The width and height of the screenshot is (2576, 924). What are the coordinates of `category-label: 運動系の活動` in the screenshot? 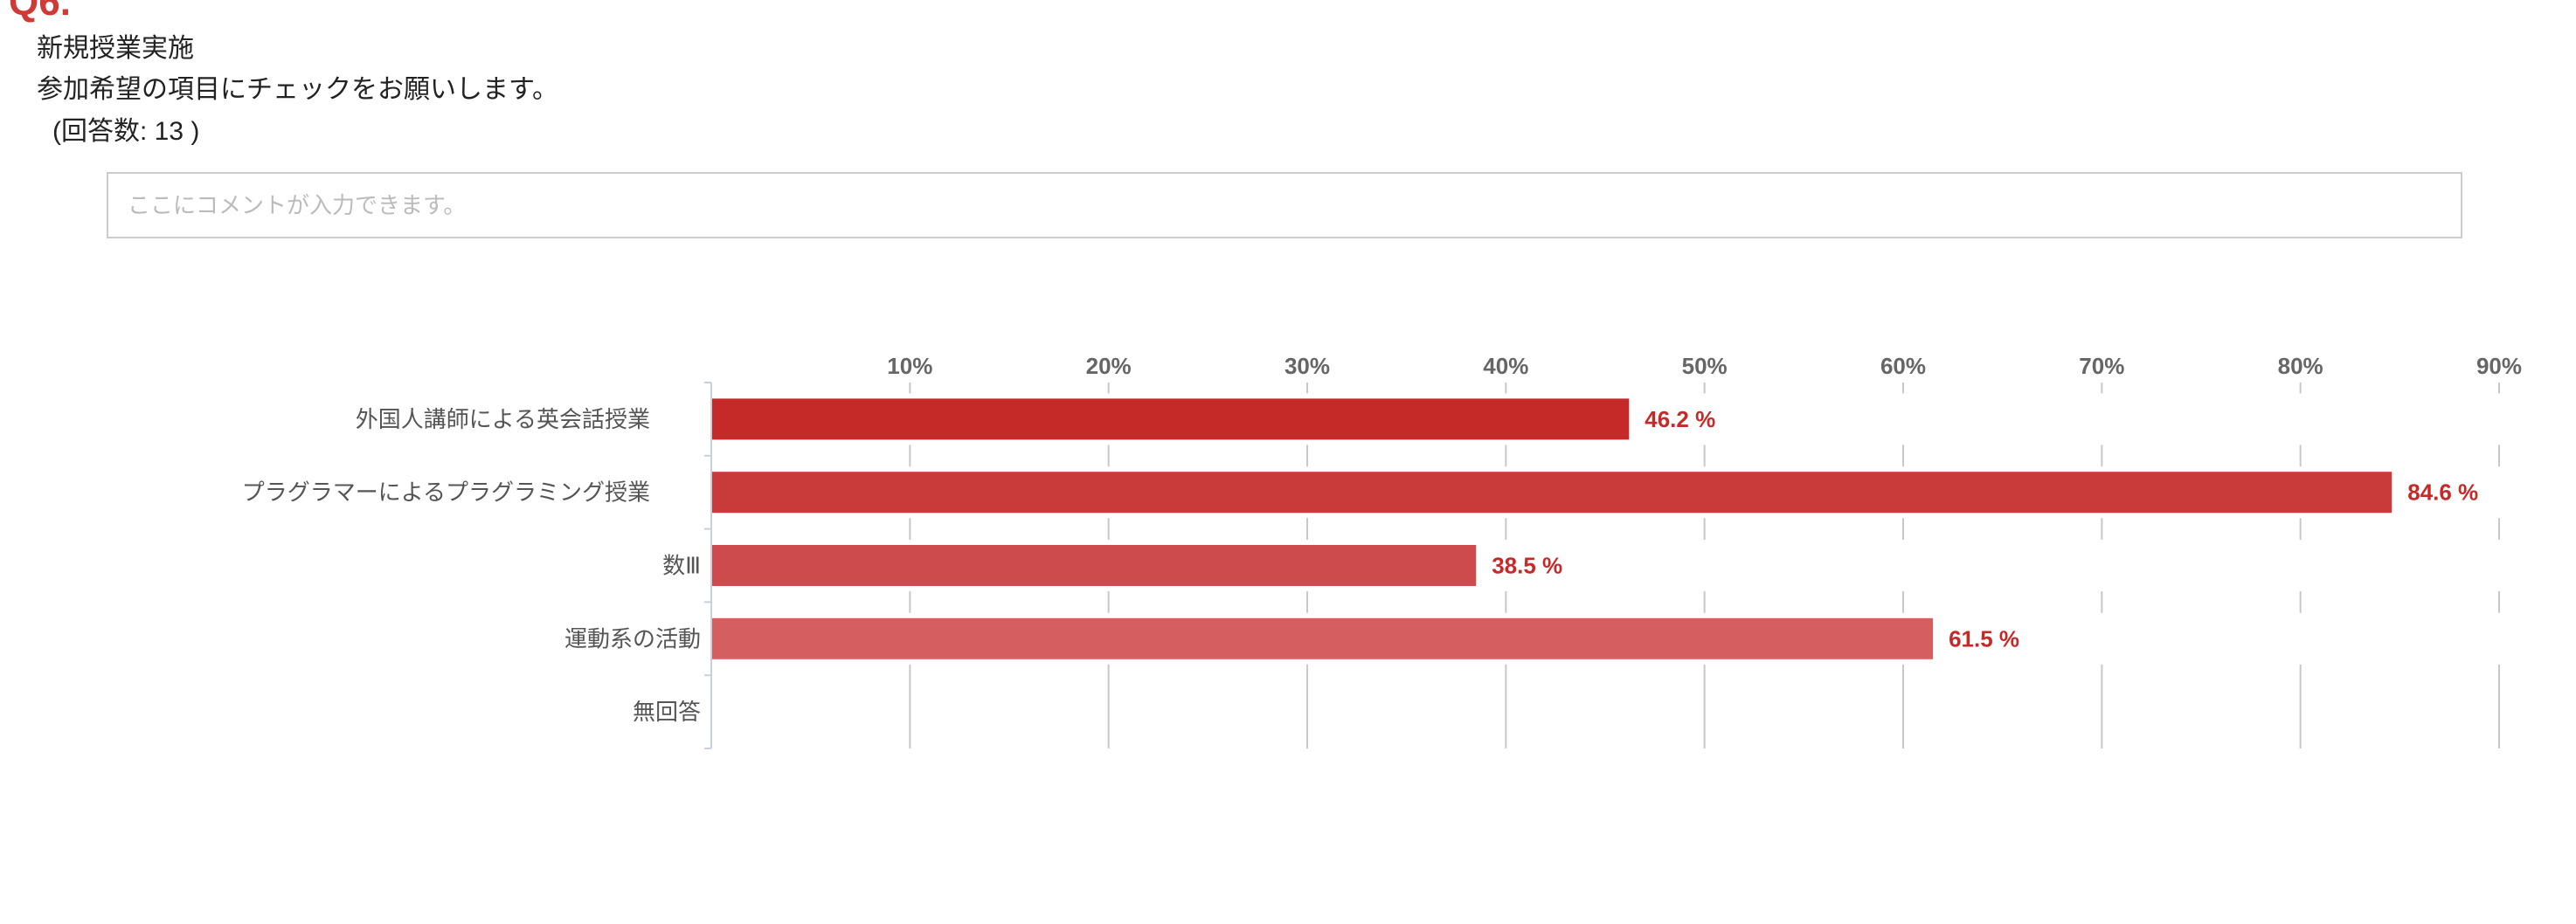 It's located at (632, 638).